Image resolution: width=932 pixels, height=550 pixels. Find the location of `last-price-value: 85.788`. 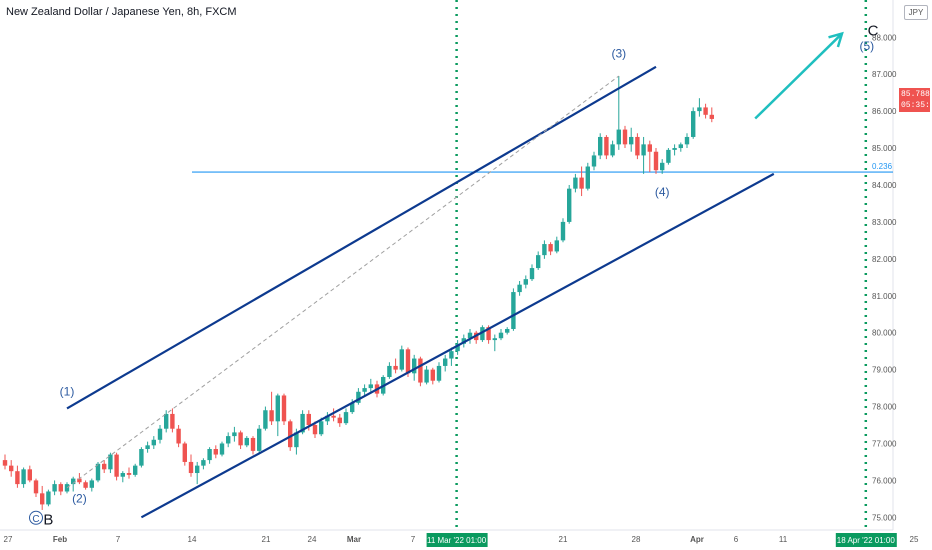

last-price-value: 85.788 is located at coordinates (915, 94).